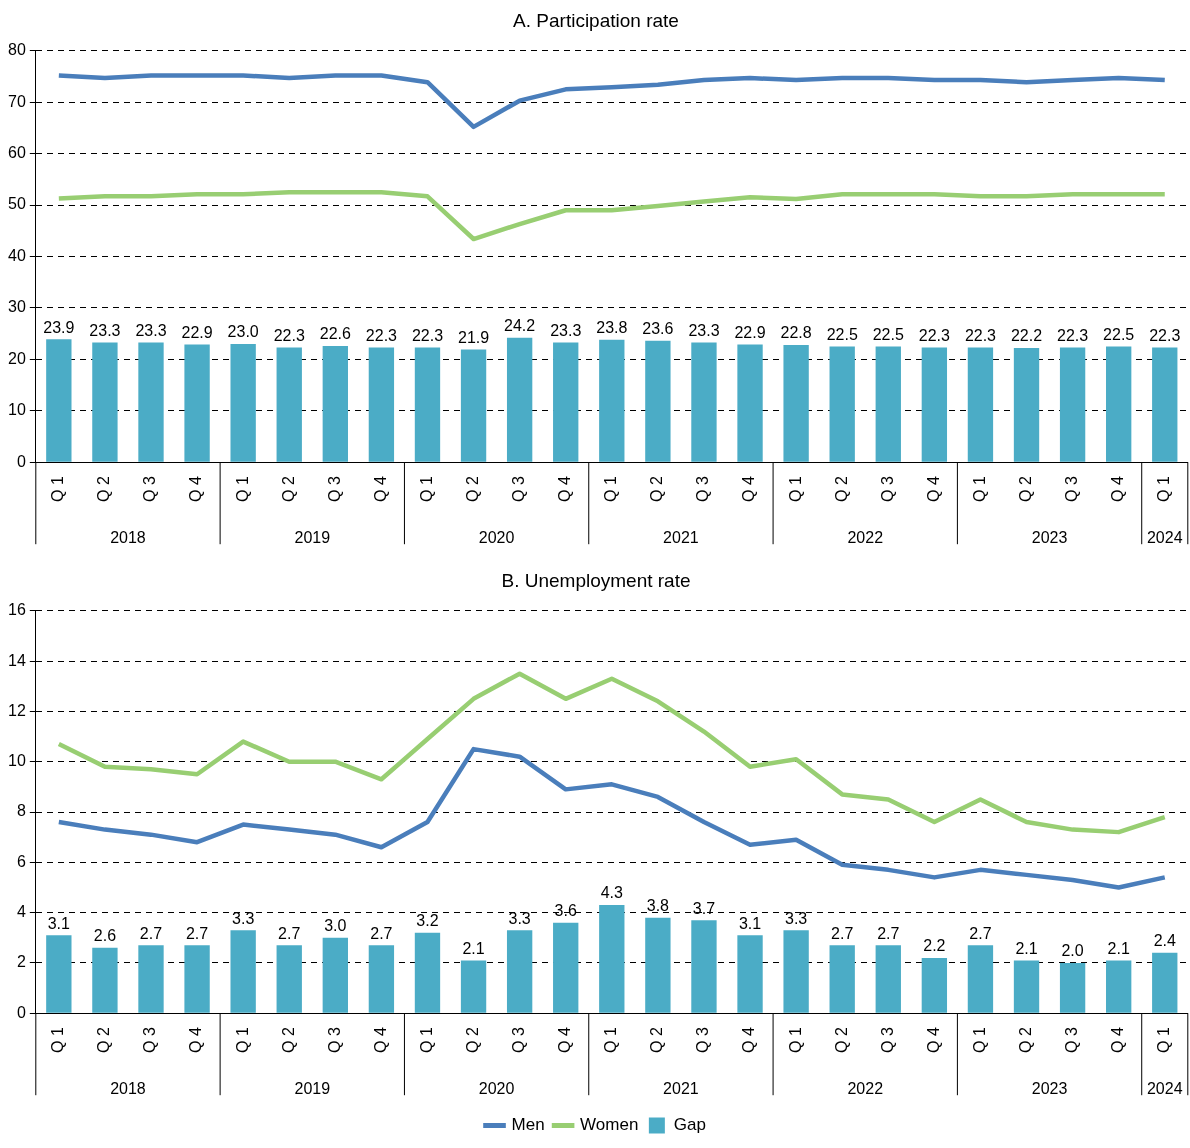 The width and height of the screenshot is (1190, 1148). Describe the element at coordinates (312, 538) in the screenshot. I see `text: 2019` at that location.